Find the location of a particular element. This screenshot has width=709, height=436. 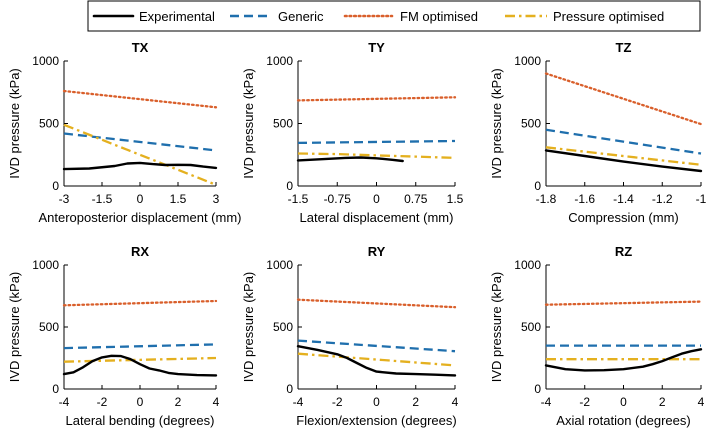

x-axis-label: Compression (mm) is located at coordinates (623, 217).